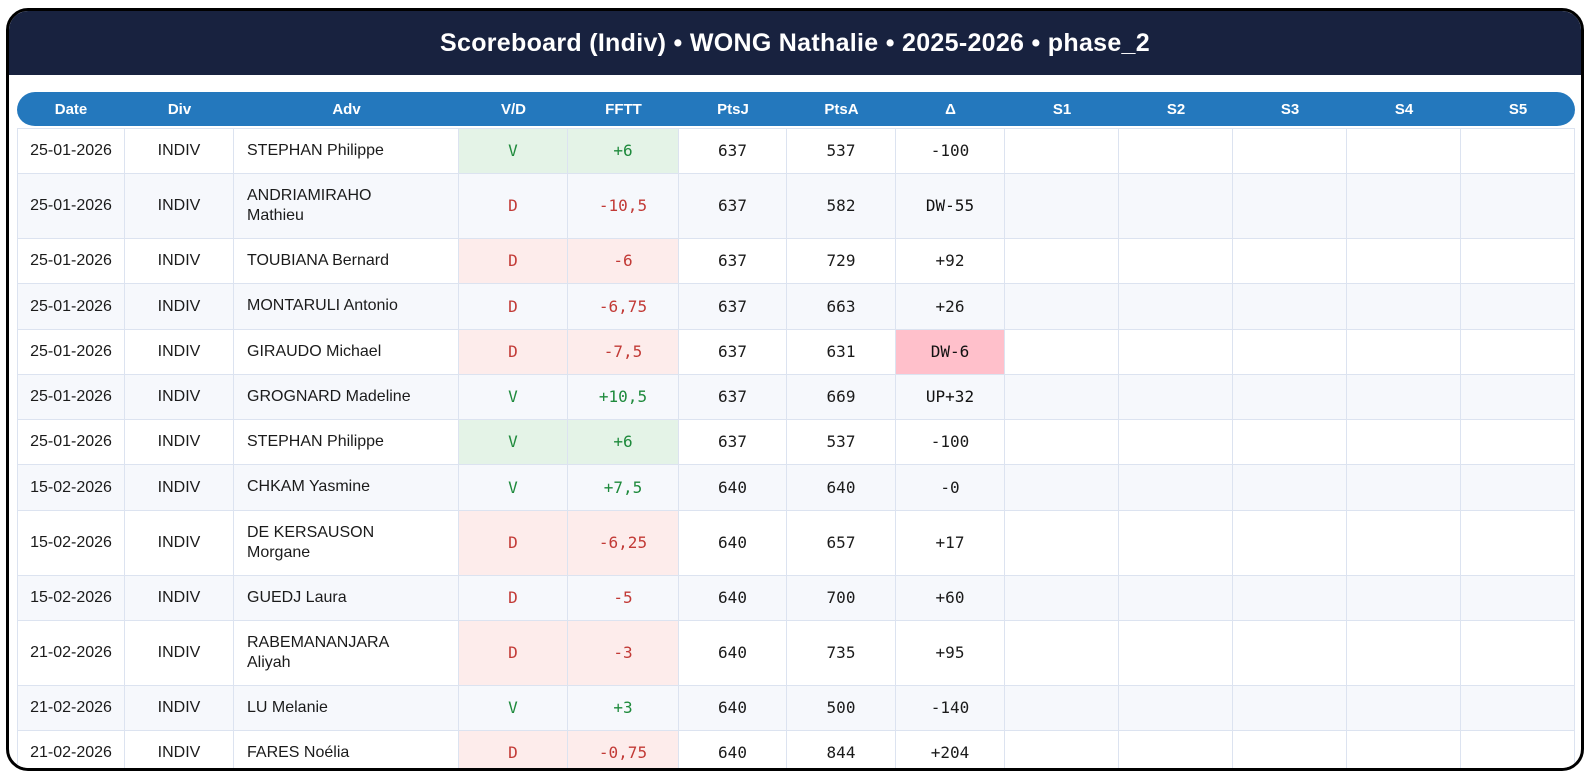 The width and height of the screenshot is (1590, 782). What do you see at coordinates (346, 307) in the screenshot?
I see `cell-adv: MONTARULI Antonio` at bounding box center [346, 307].